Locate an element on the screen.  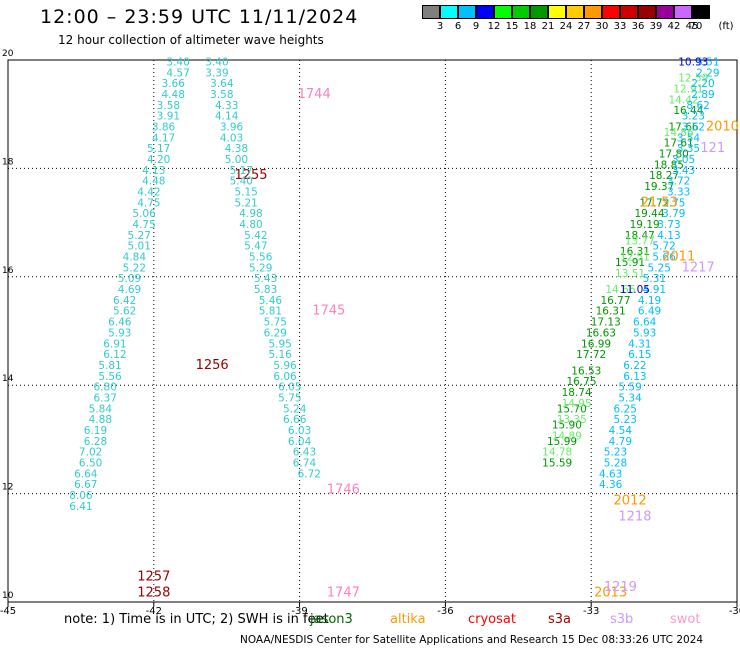
data-label-s3a-track: 4.84 is located at coordinates (135, 258).